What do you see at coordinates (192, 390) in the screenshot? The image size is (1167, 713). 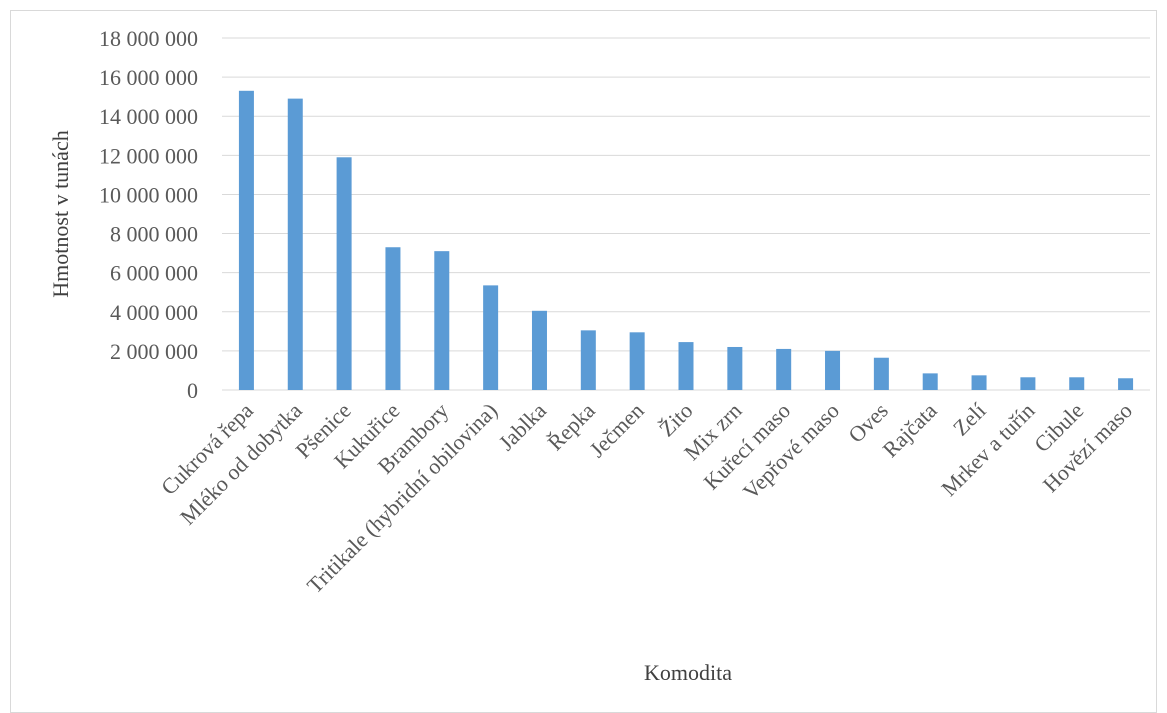 I see `y-tick-label: 0` at bounding box center [192, 390].